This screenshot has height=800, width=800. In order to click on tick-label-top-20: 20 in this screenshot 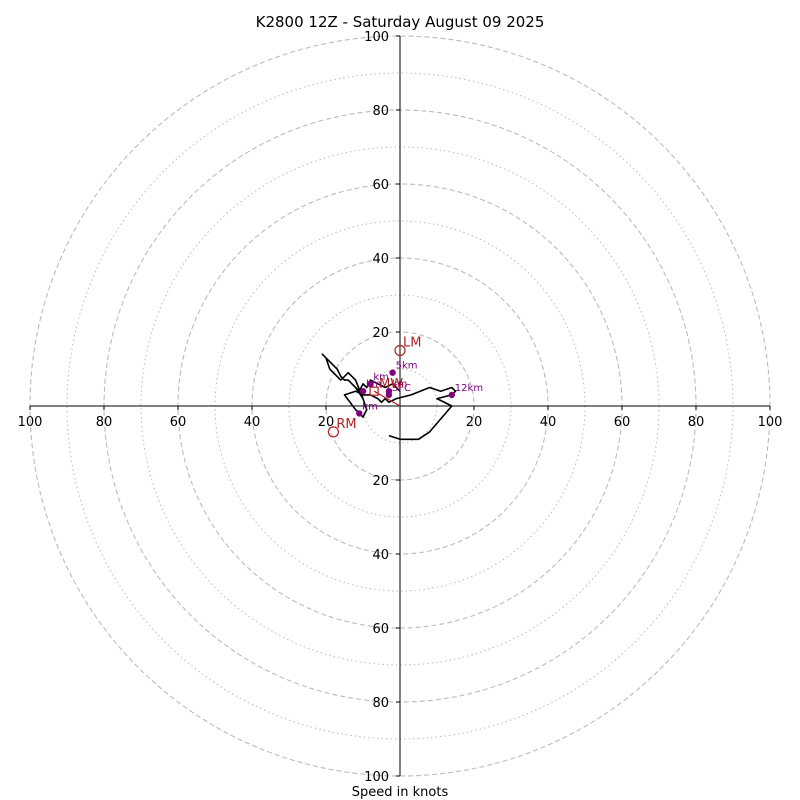, I will do `click(380, 333)`.